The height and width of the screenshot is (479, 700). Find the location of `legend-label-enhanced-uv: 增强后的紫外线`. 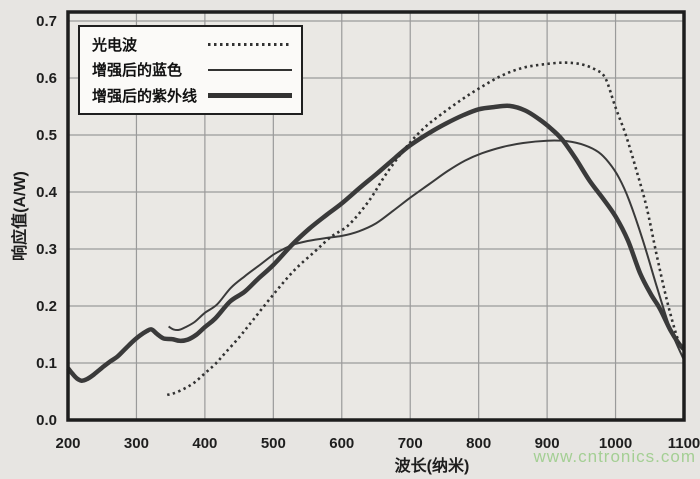

legend-label-enhanced-uv: 增强后的紫外线 is located at coordinates (145, 96).